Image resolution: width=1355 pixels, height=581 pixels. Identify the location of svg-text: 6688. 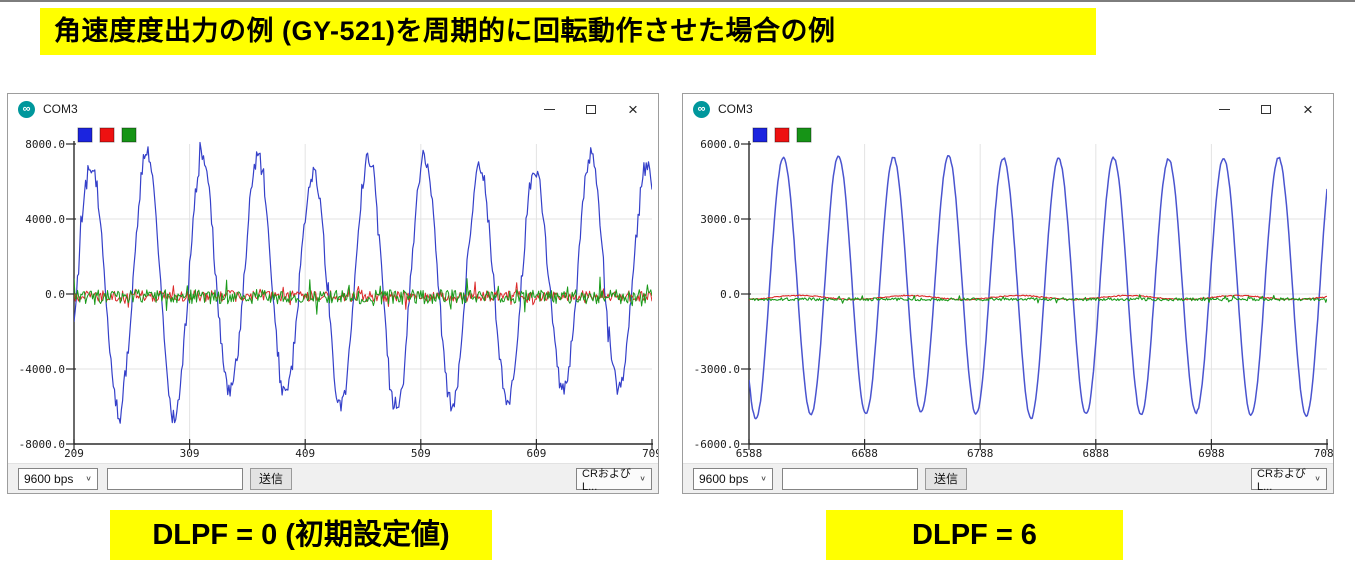
(864, 453).